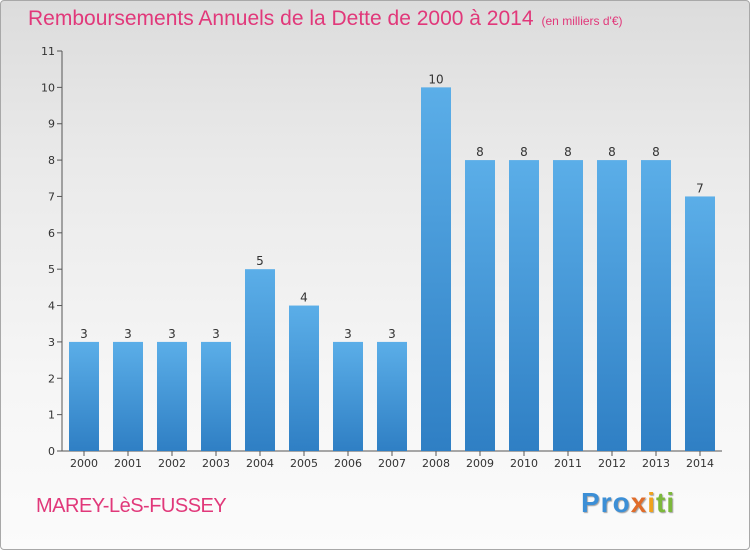  I want to click on y-tick-label: 1, so click(51, 415).